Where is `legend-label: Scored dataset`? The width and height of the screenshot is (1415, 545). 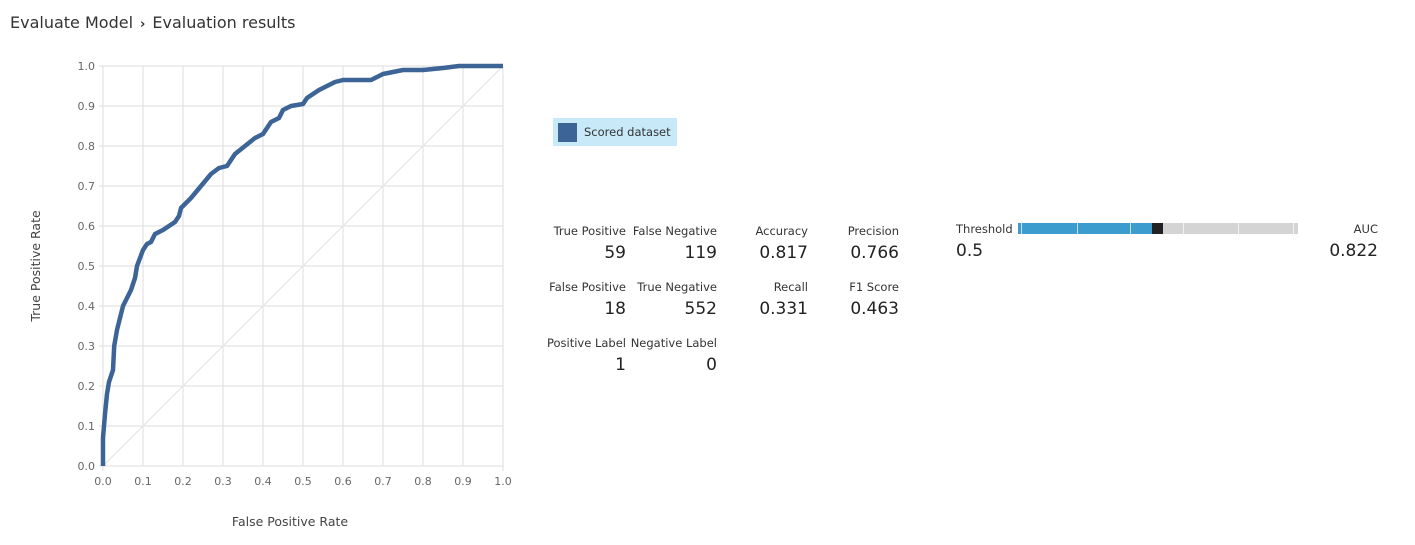 legend-label: Scored dataset is located at coordinates (627, 132).